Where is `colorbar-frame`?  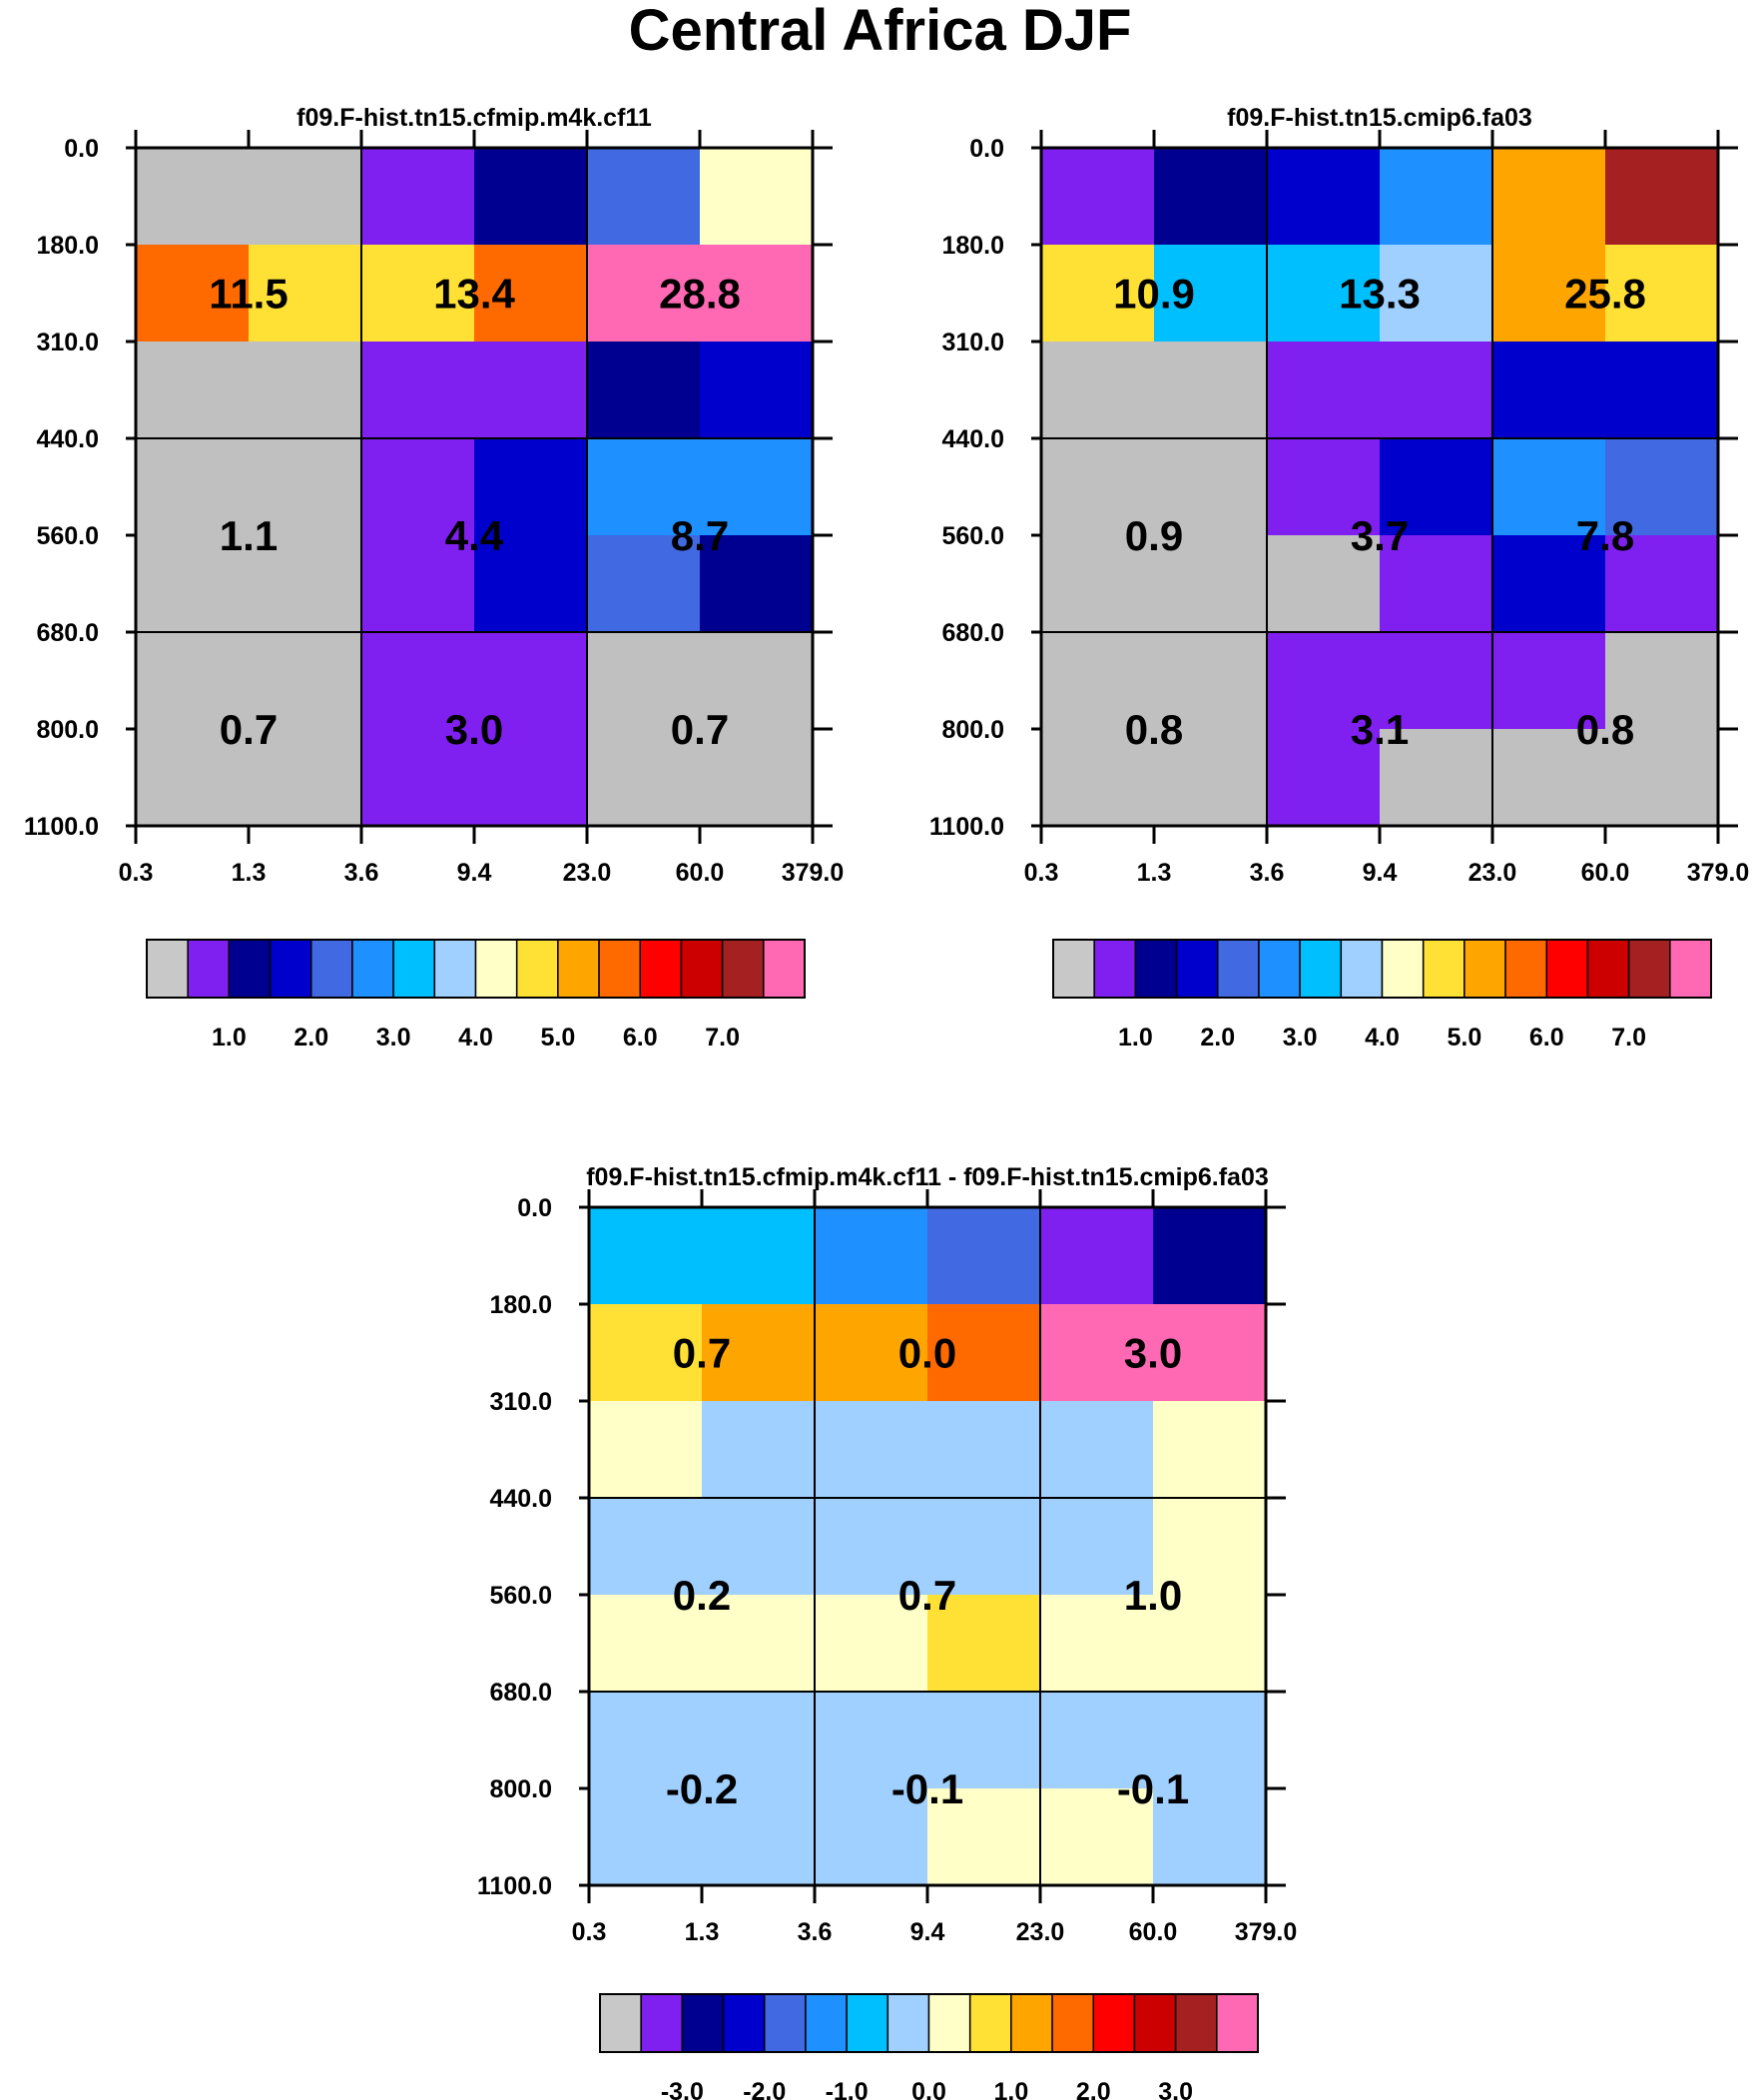 colorbar-frame is located at coordinates (1382, 969).